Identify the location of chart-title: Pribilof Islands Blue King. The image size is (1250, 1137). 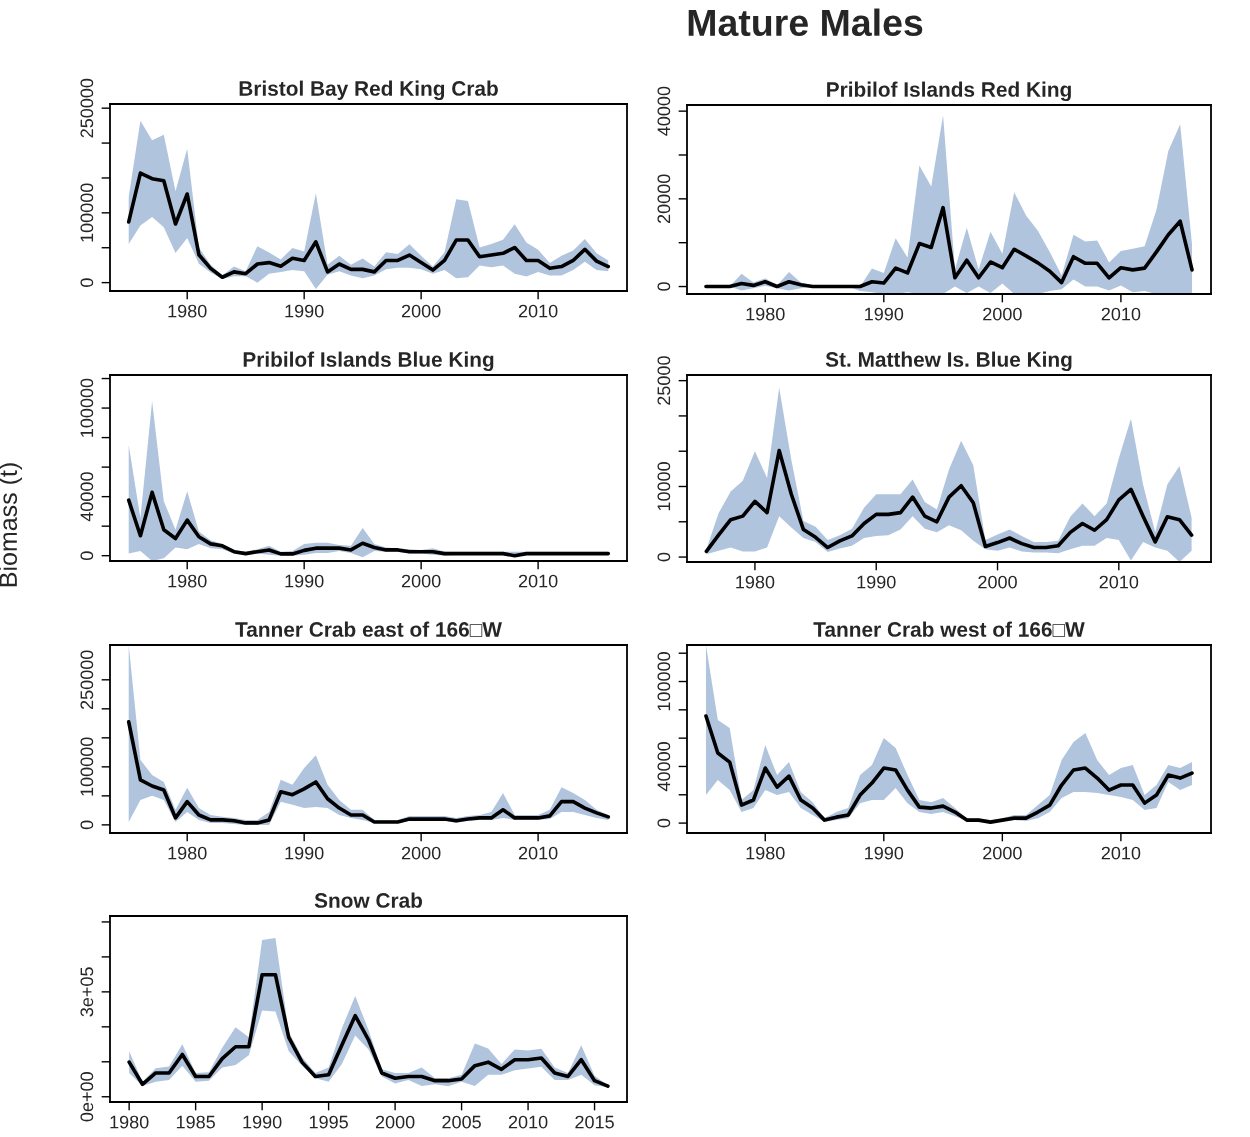
(368, 361).